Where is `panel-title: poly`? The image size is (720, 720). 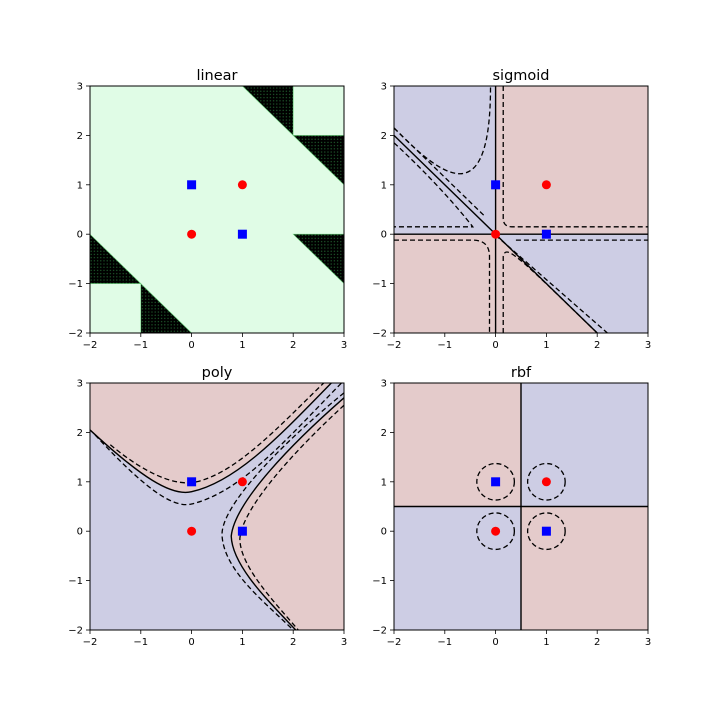
panel-title: poly is located at coordinates (217, 373).